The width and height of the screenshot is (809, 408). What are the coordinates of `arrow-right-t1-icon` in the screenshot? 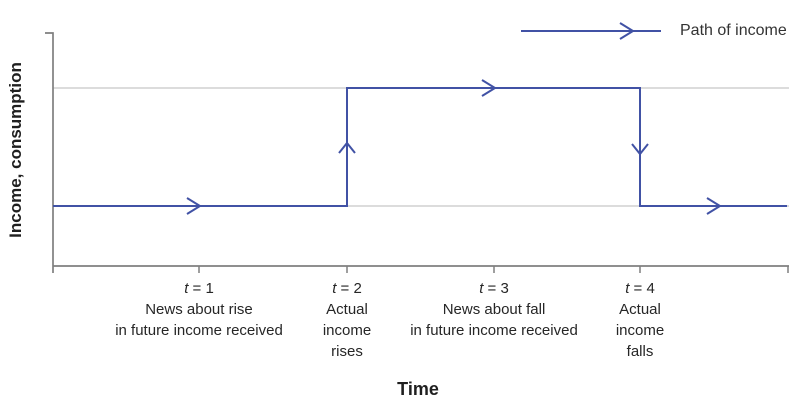 It's located at (194, 206).